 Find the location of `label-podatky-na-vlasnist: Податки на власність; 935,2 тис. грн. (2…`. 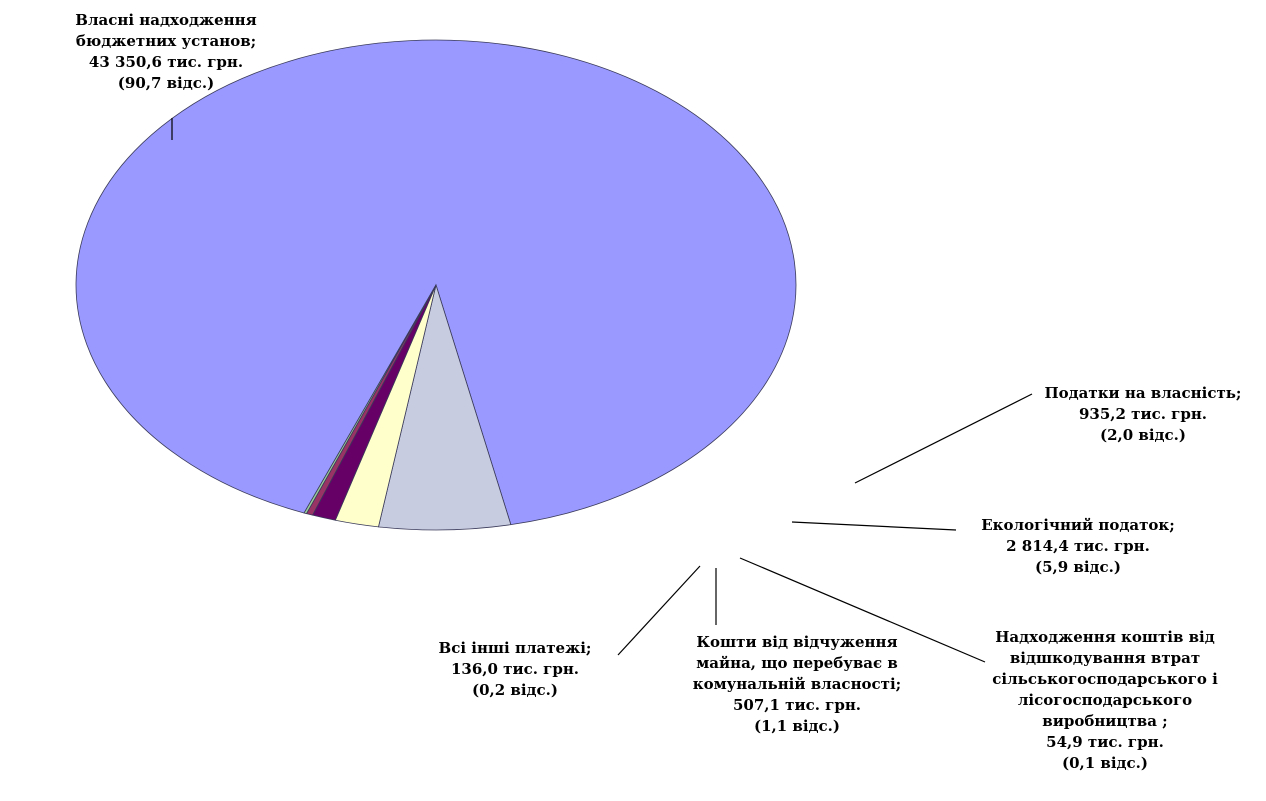

label-podatky-na-vlasnist: Податки на власність; 935,2 тис. грн. (2… is located at coordinates (1143, 414).